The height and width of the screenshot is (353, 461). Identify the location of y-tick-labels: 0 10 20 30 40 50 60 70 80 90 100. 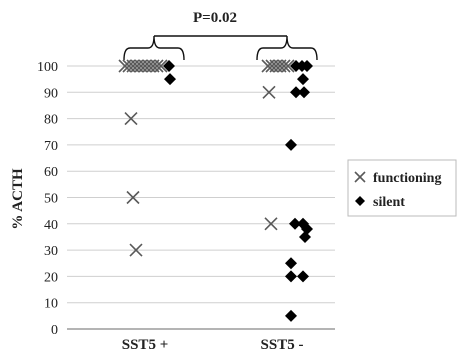
(47, 199).